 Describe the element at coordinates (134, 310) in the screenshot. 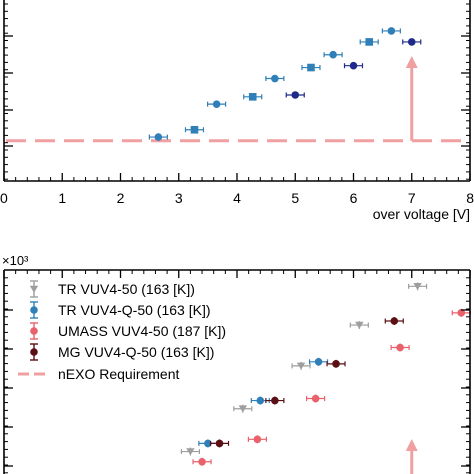

I see `legend-label-1: TR VUV4-Q-50 (163 [K])` at that location.